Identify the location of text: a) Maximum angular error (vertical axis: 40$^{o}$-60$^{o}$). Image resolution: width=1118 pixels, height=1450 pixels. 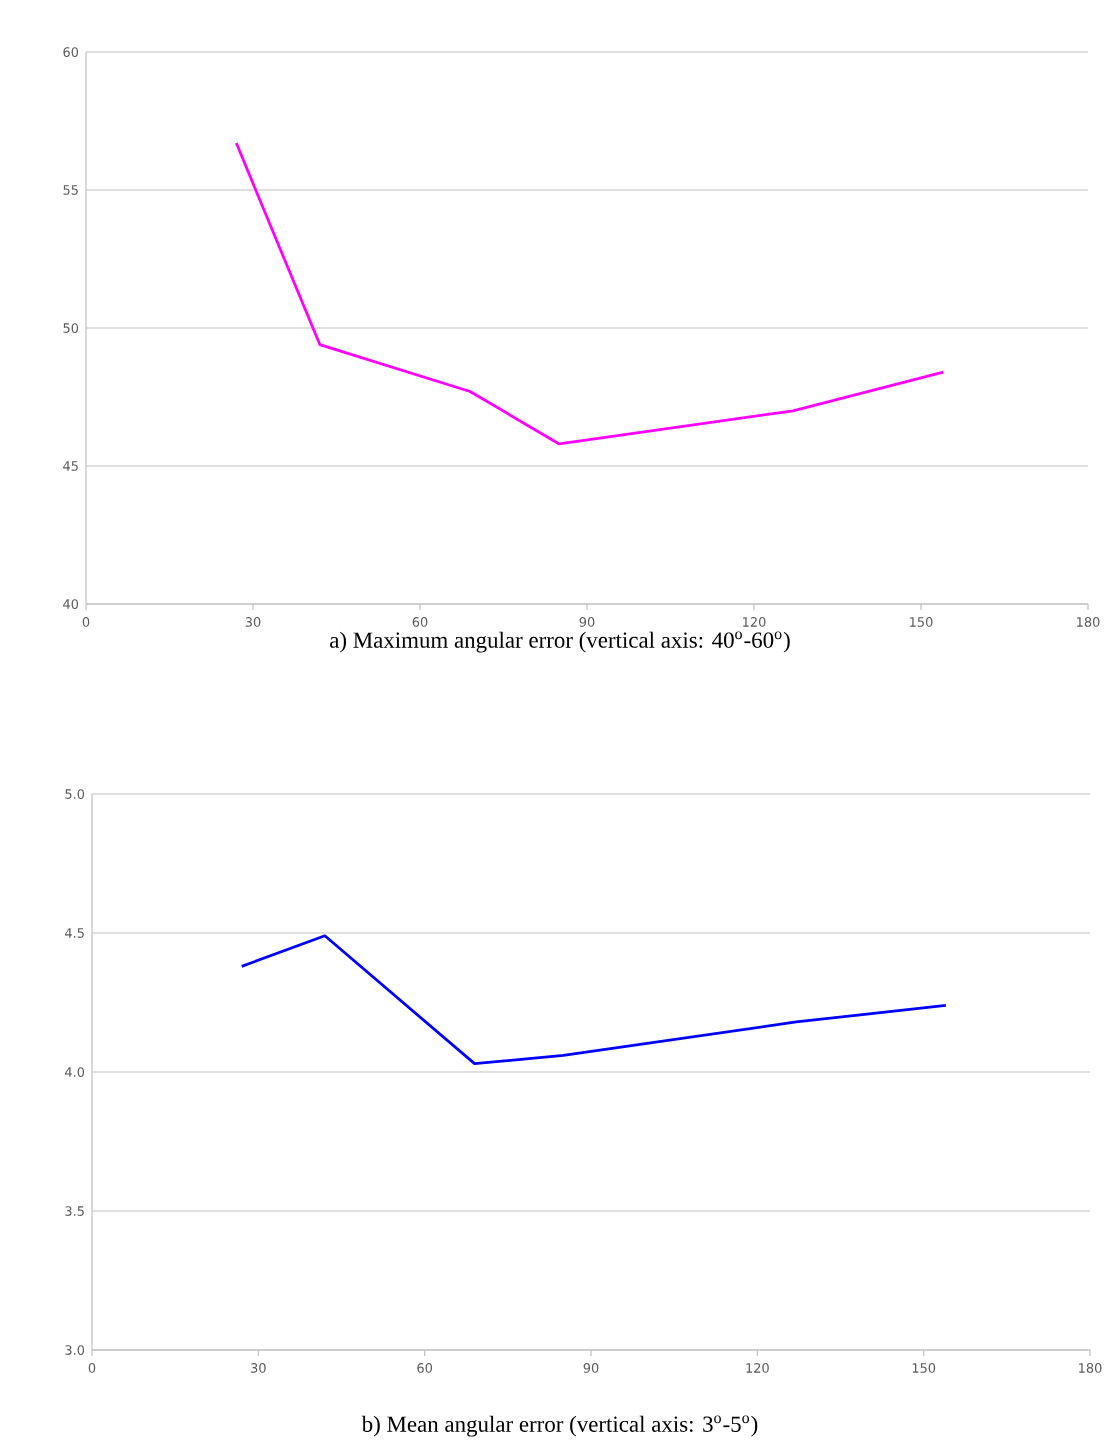
(560, 642).